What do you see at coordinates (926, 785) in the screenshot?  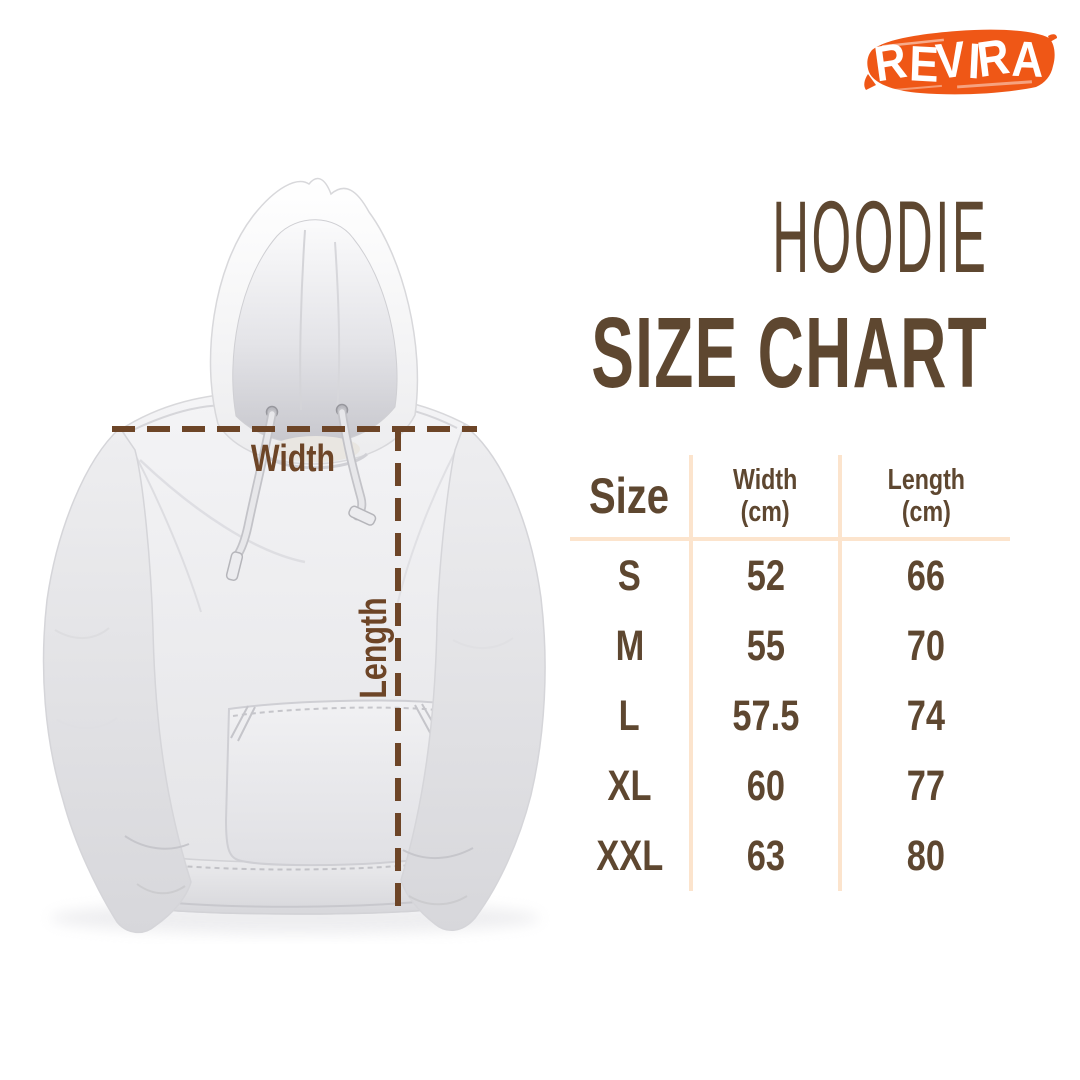 I see `table-row-length-value: 77` at bounding box center [926, 785].